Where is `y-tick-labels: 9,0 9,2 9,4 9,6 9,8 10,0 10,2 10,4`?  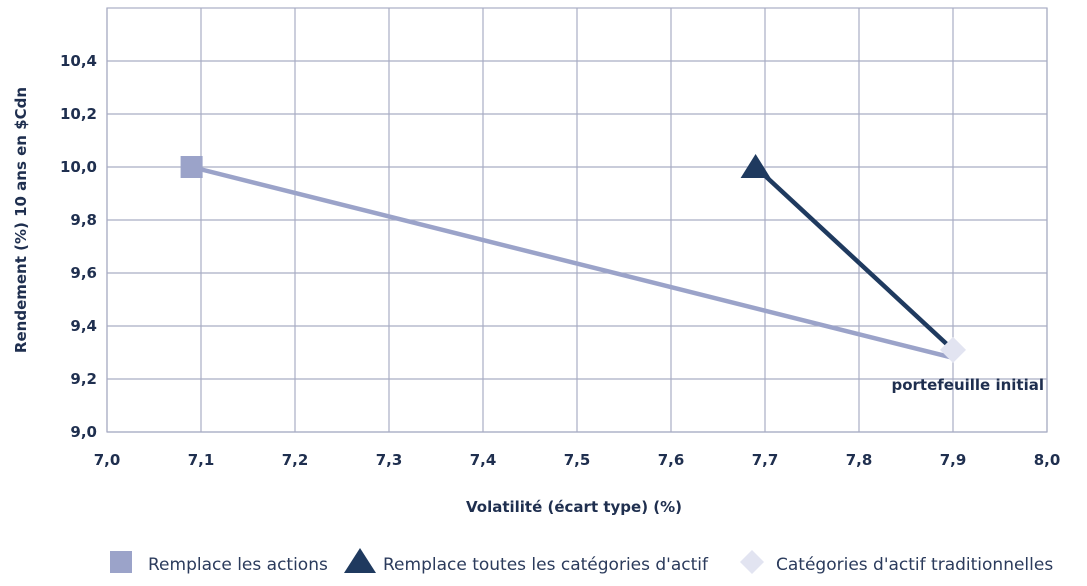 y-tick-labels: 9,0 9,2 9,4 9,6 9,8 10,0 10,2 10,4 is located at coordinates (78, 246).